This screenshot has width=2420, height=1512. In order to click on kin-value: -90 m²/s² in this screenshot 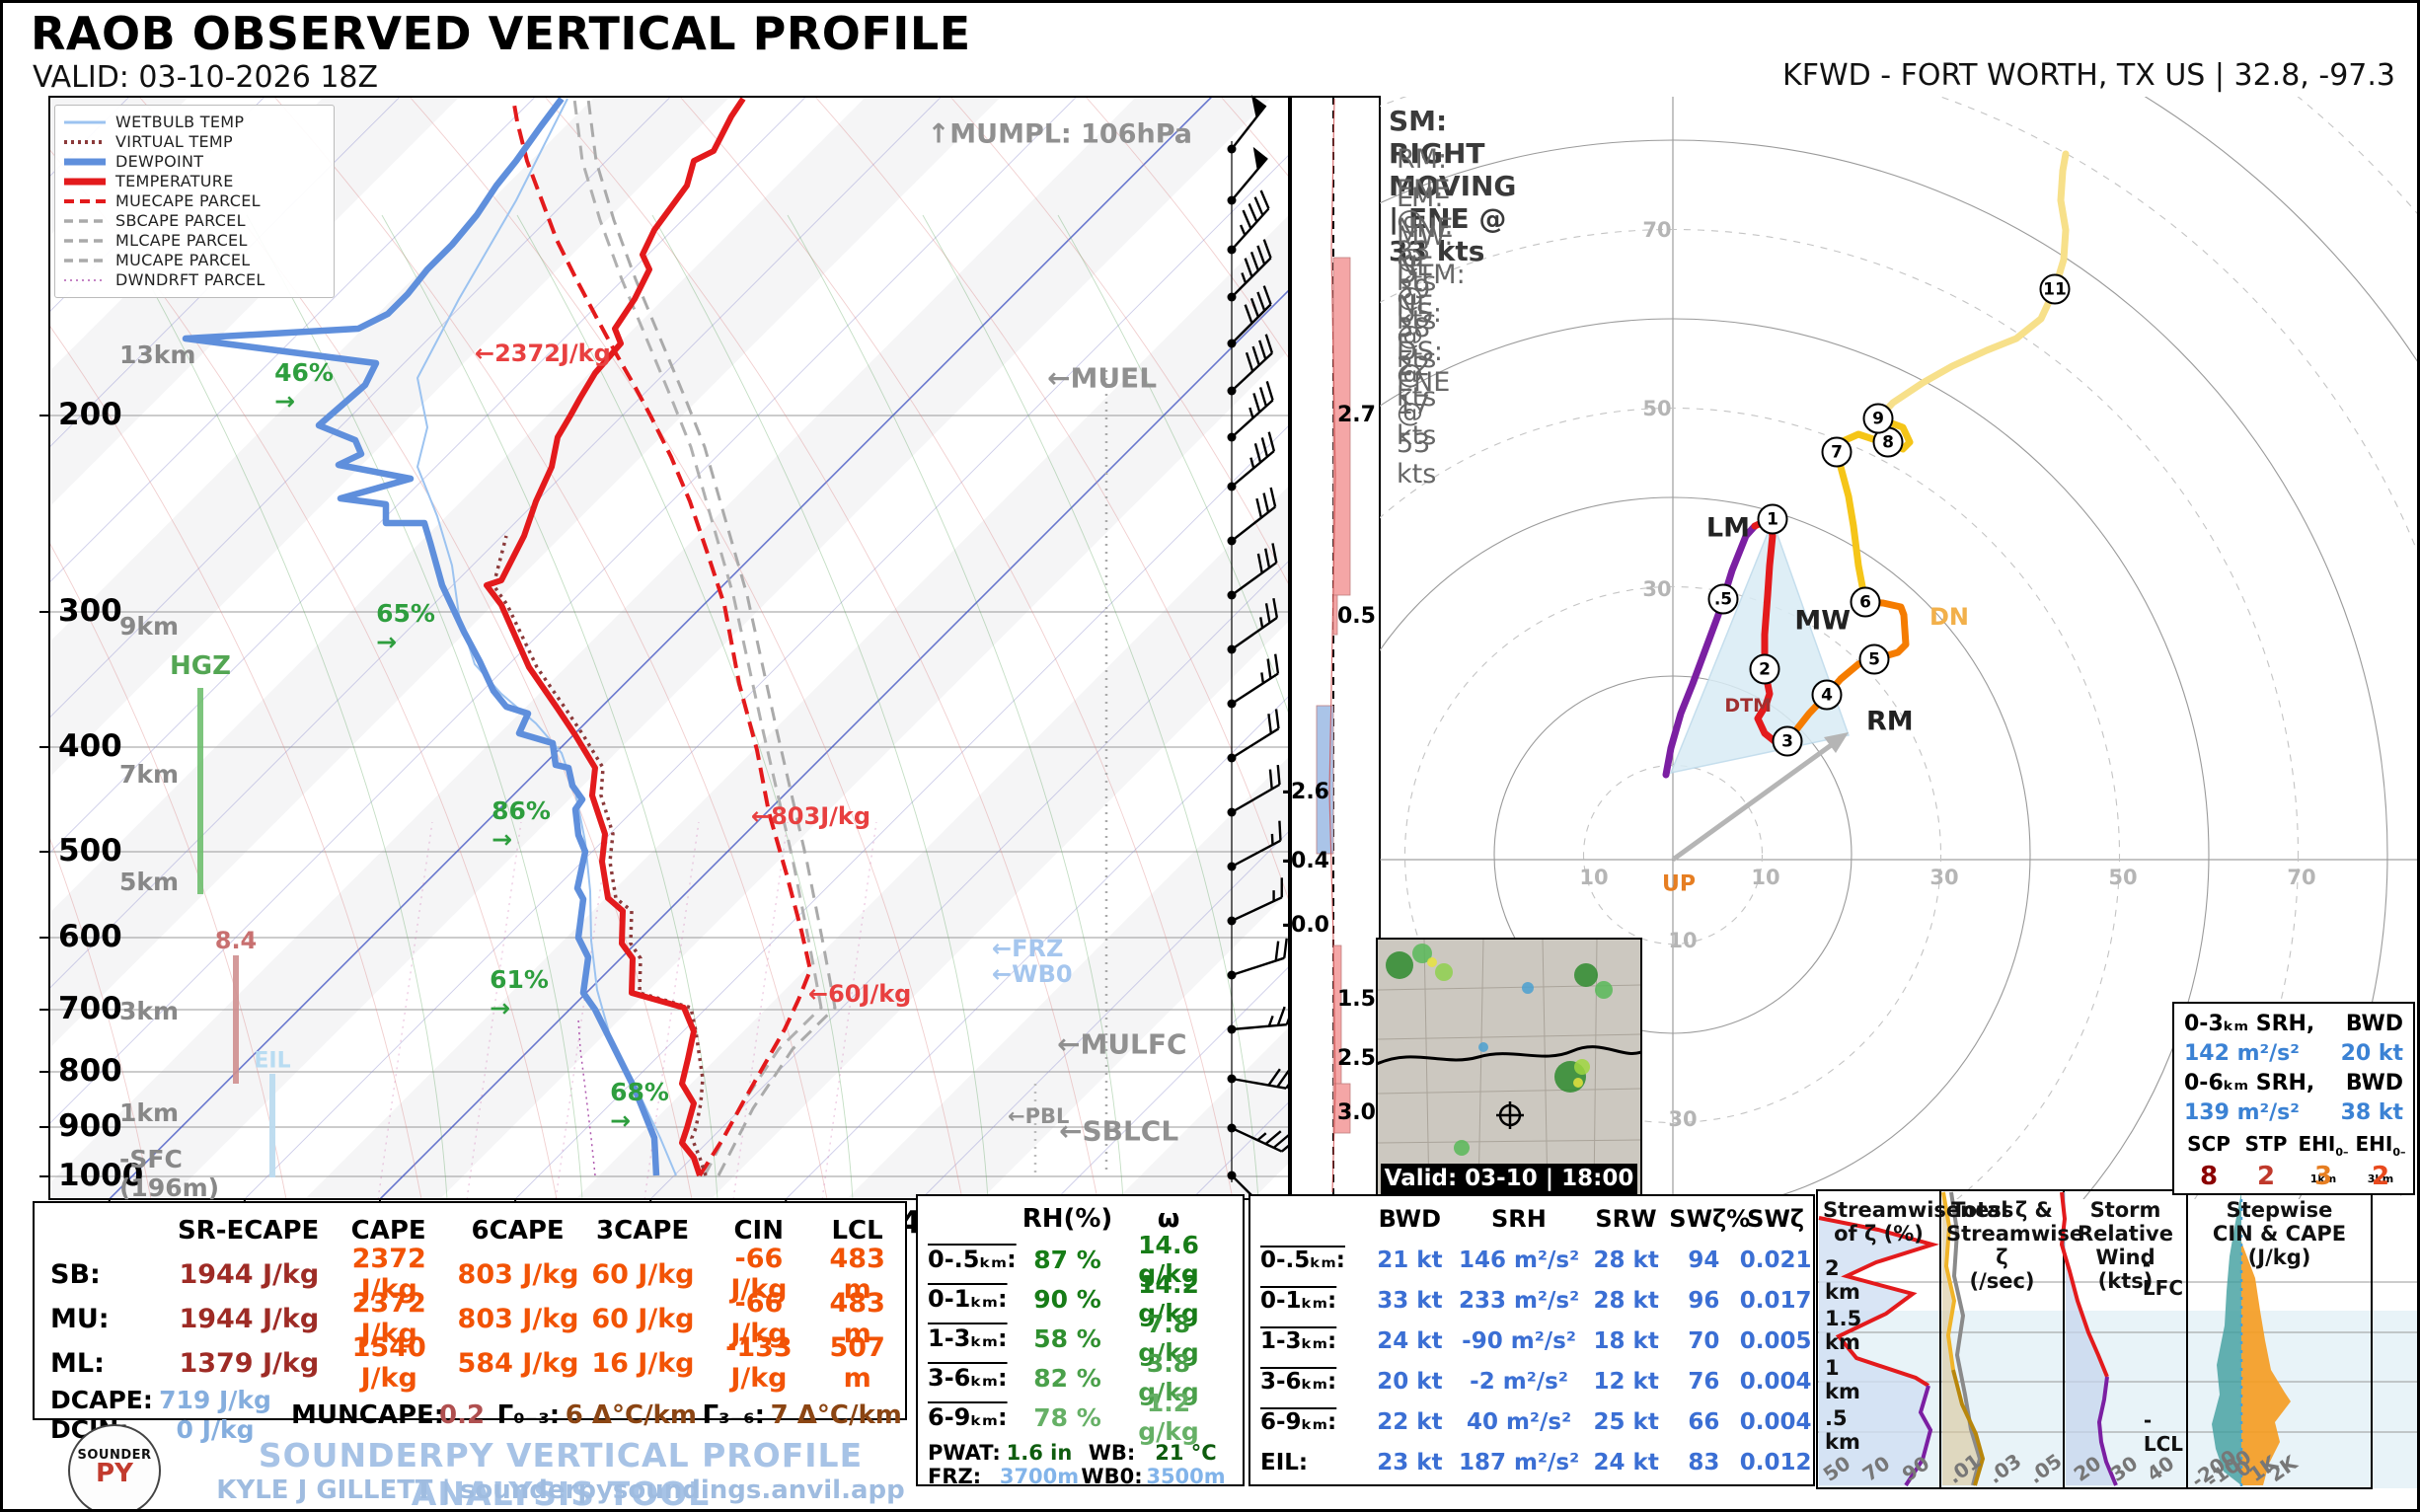, I will do `click(1519, 1340)`.